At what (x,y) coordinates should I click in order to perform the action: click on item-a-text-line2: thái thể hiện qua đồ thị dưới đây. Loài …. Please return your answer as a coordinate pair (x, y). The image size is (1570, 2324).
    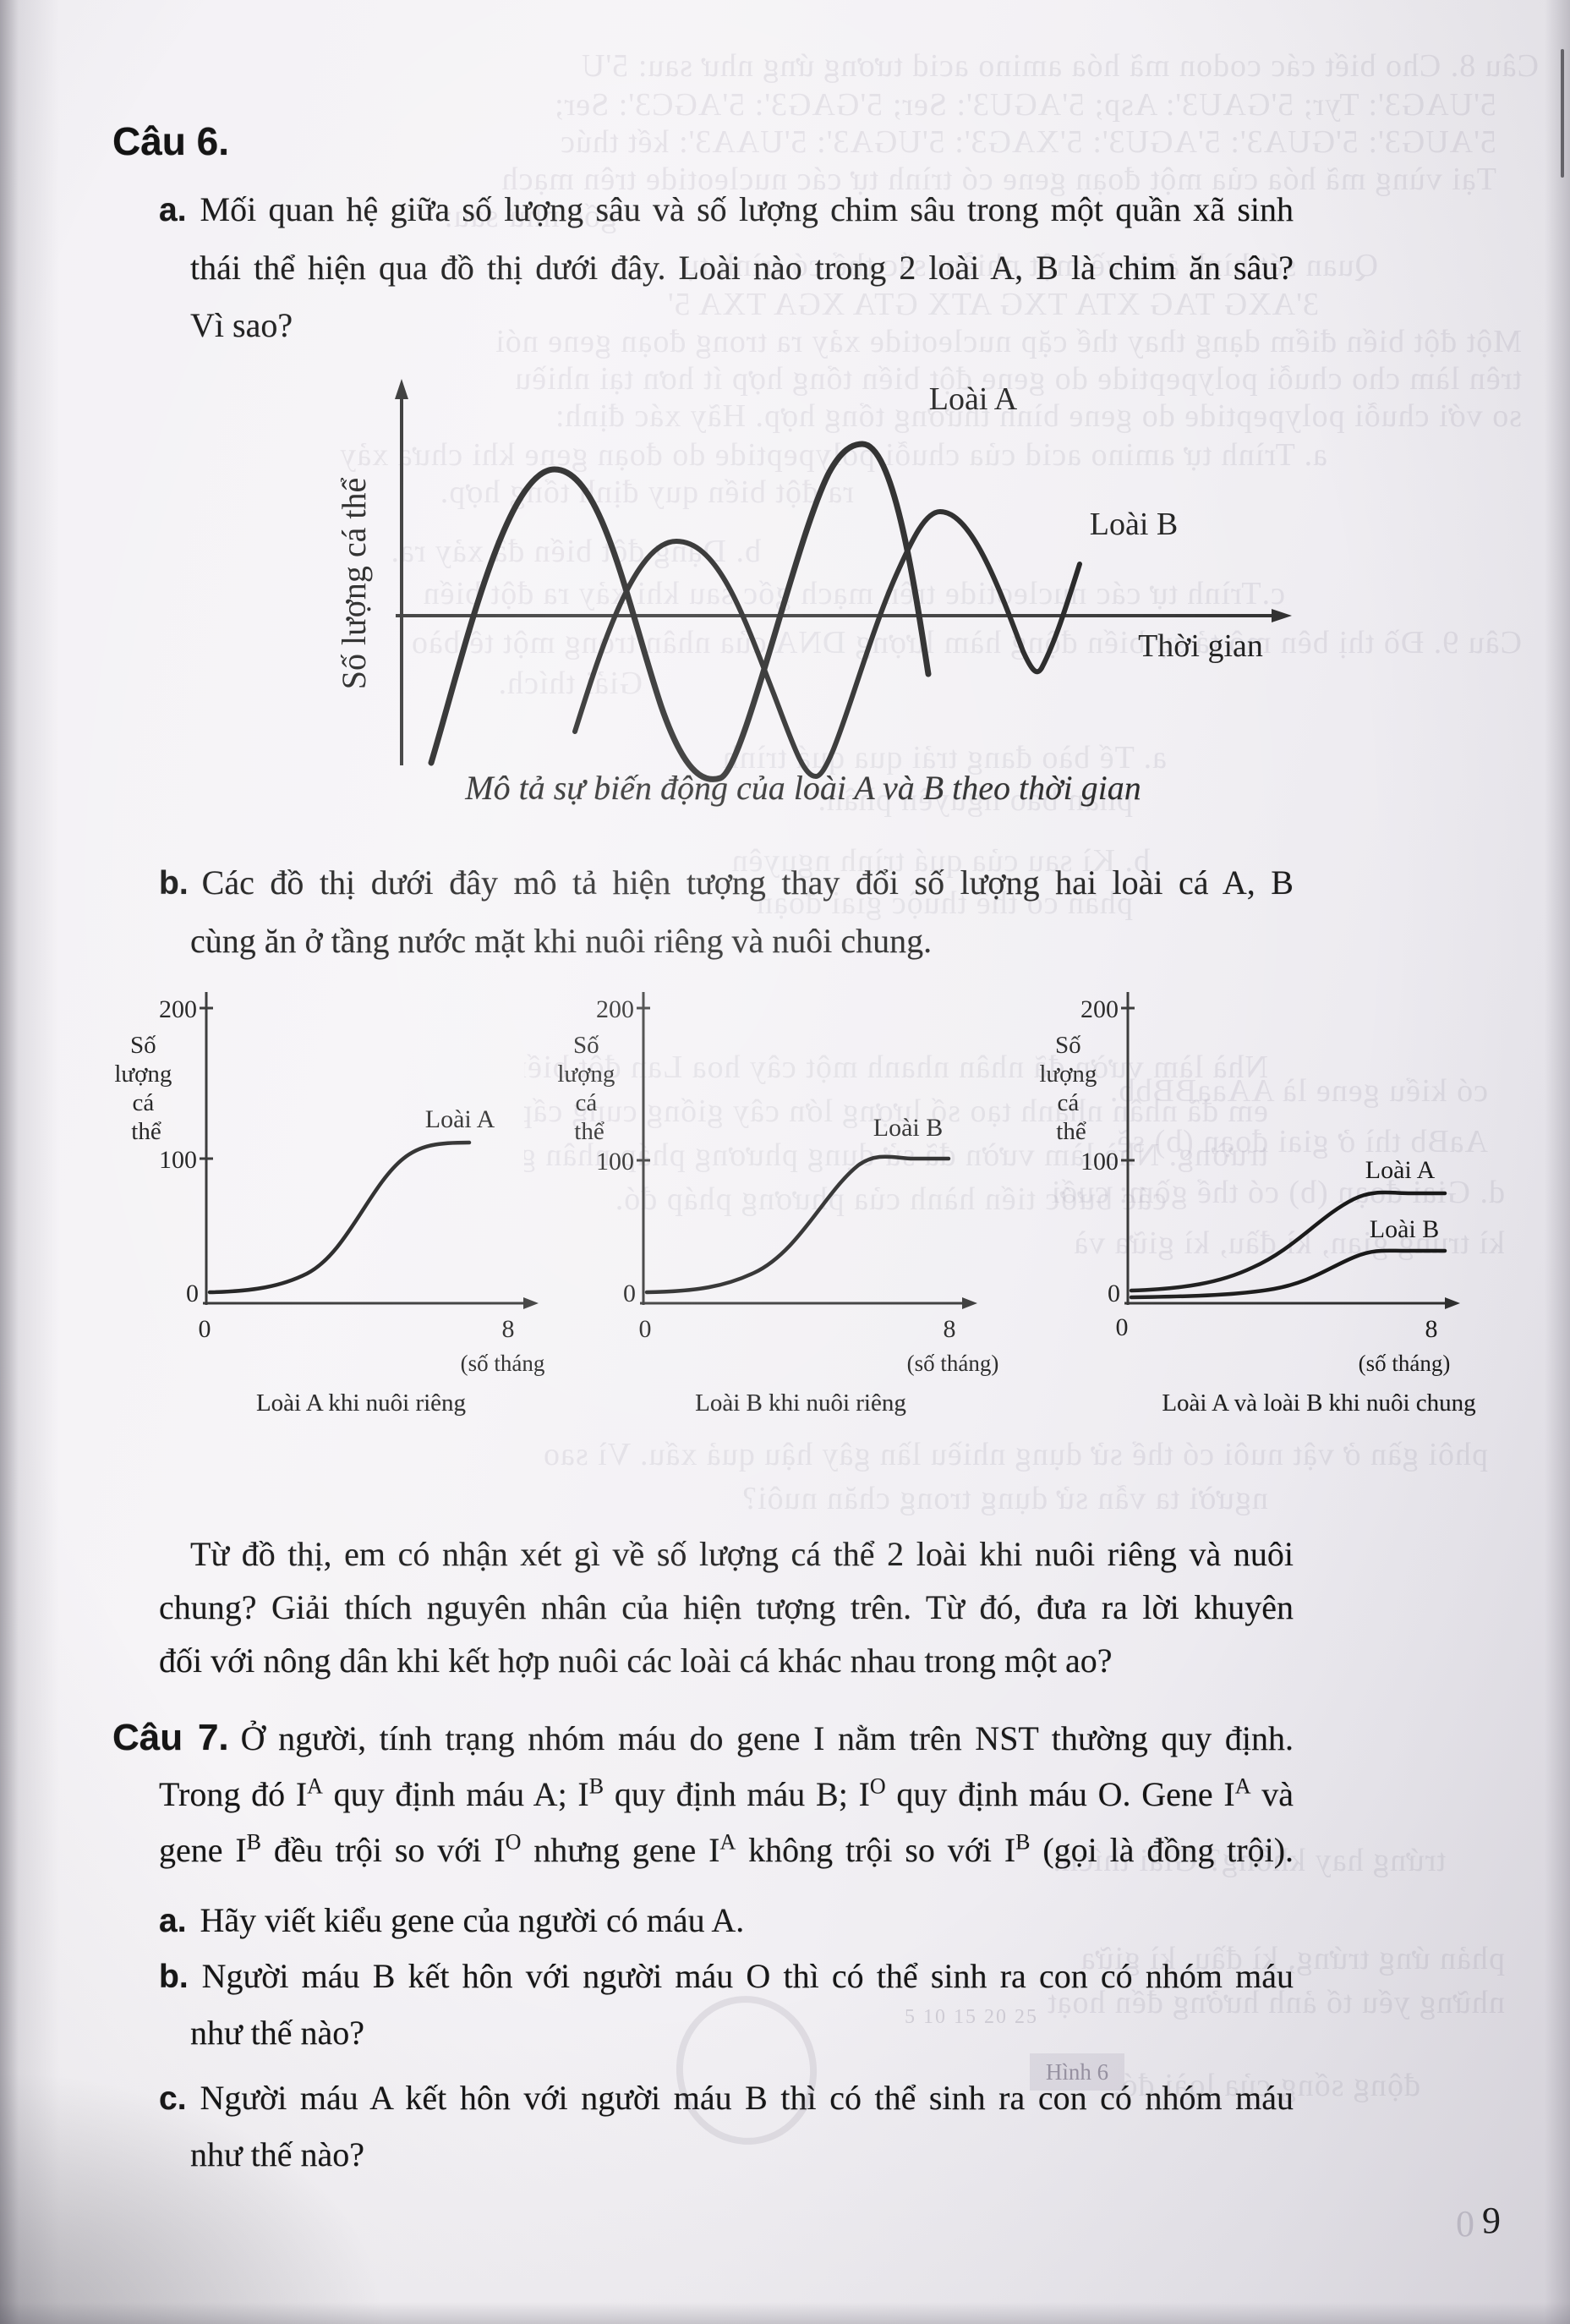
    Looking at the image, I should click on (742, 268).